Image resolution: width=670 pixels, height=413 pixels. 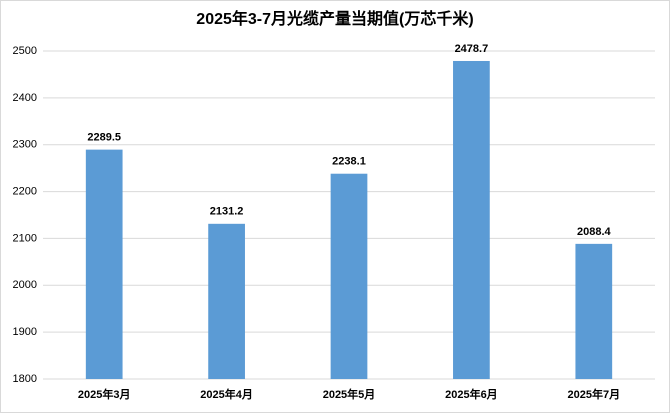 I want to click on value-label: 2478.7, so click(x=472, y=49).